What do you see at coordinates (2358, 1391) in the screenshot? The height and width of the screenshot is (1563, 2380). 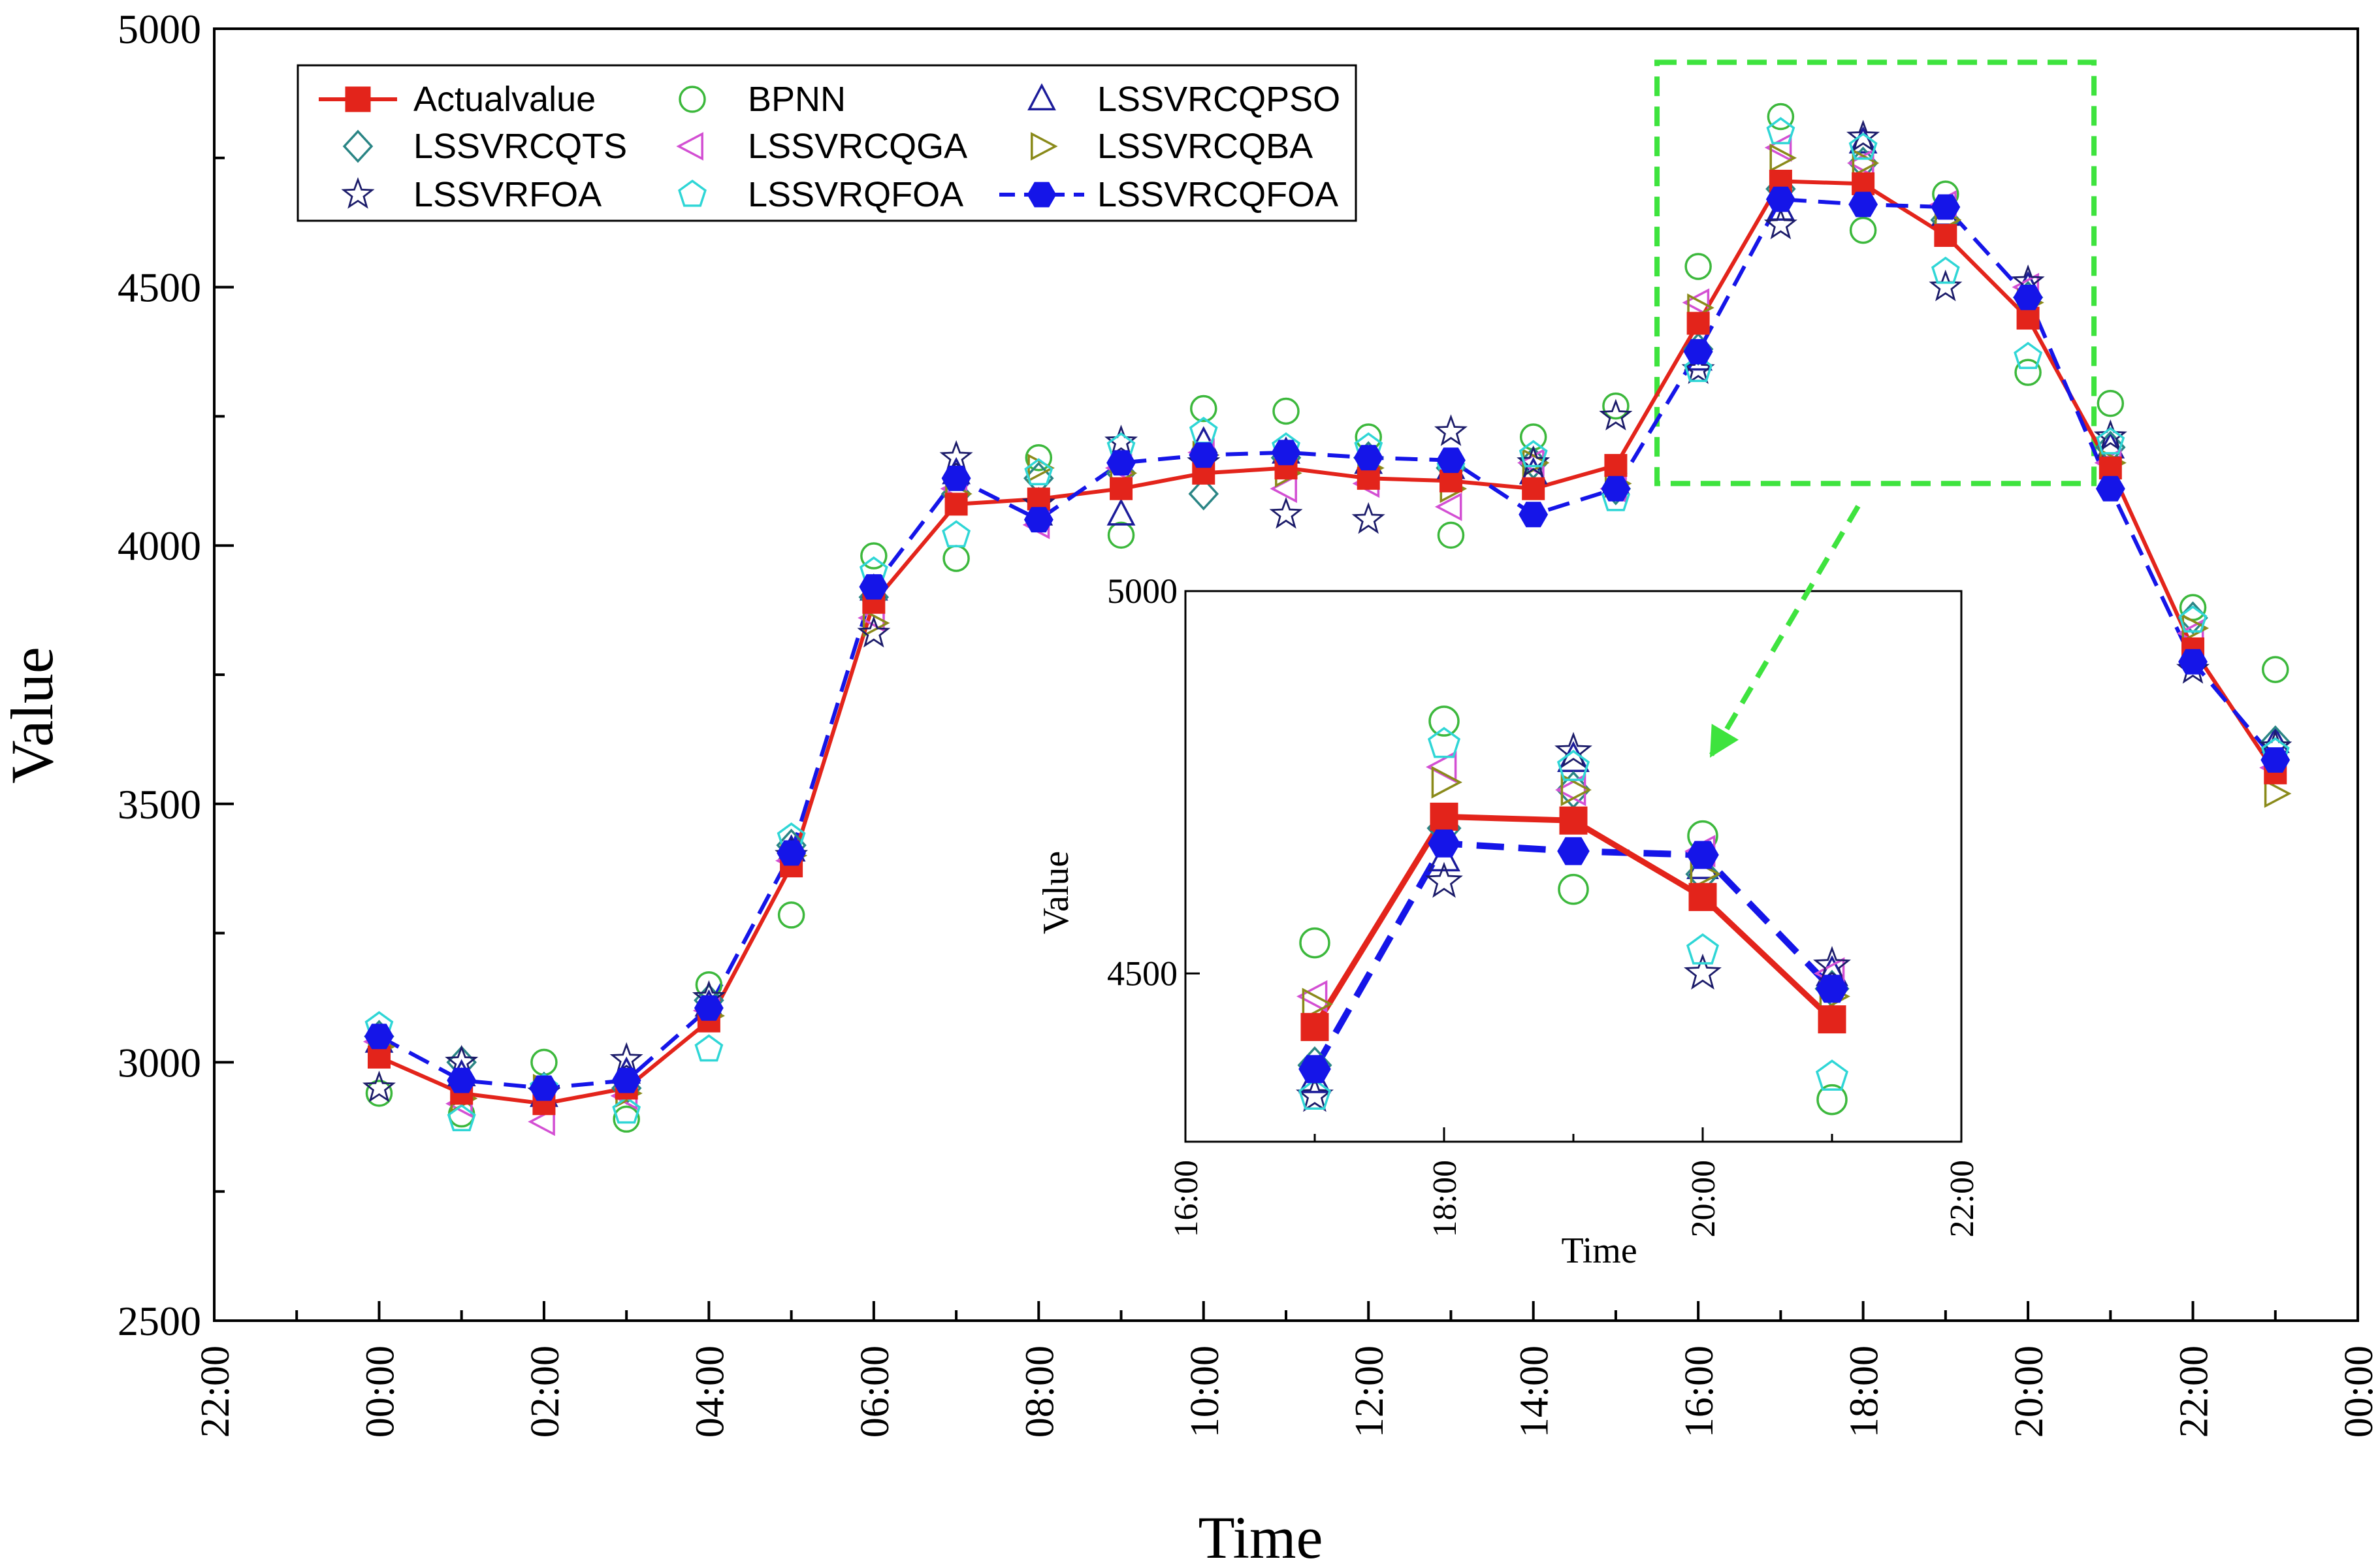 I see `x-tick-label: 00:00` at bounding box center [2358, 1391].